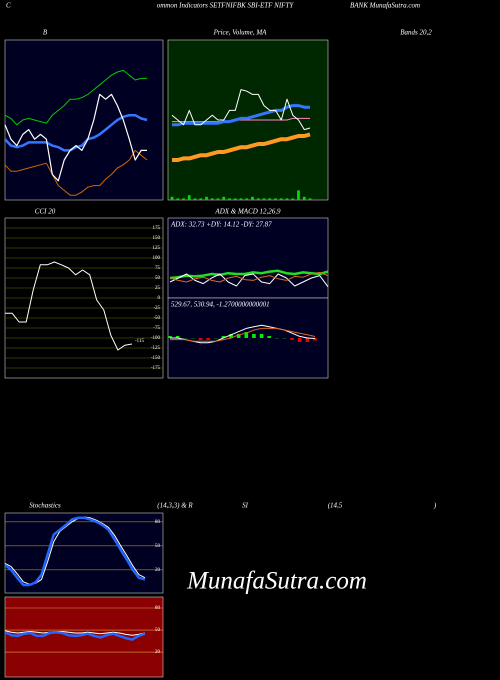 The height and width of the screenshot is (680, 500). What do you see at coordinates (175, 506) in the screenshot?
I see `panel-title-part: (14,3,3) & R` at bounding box center [175, 506].